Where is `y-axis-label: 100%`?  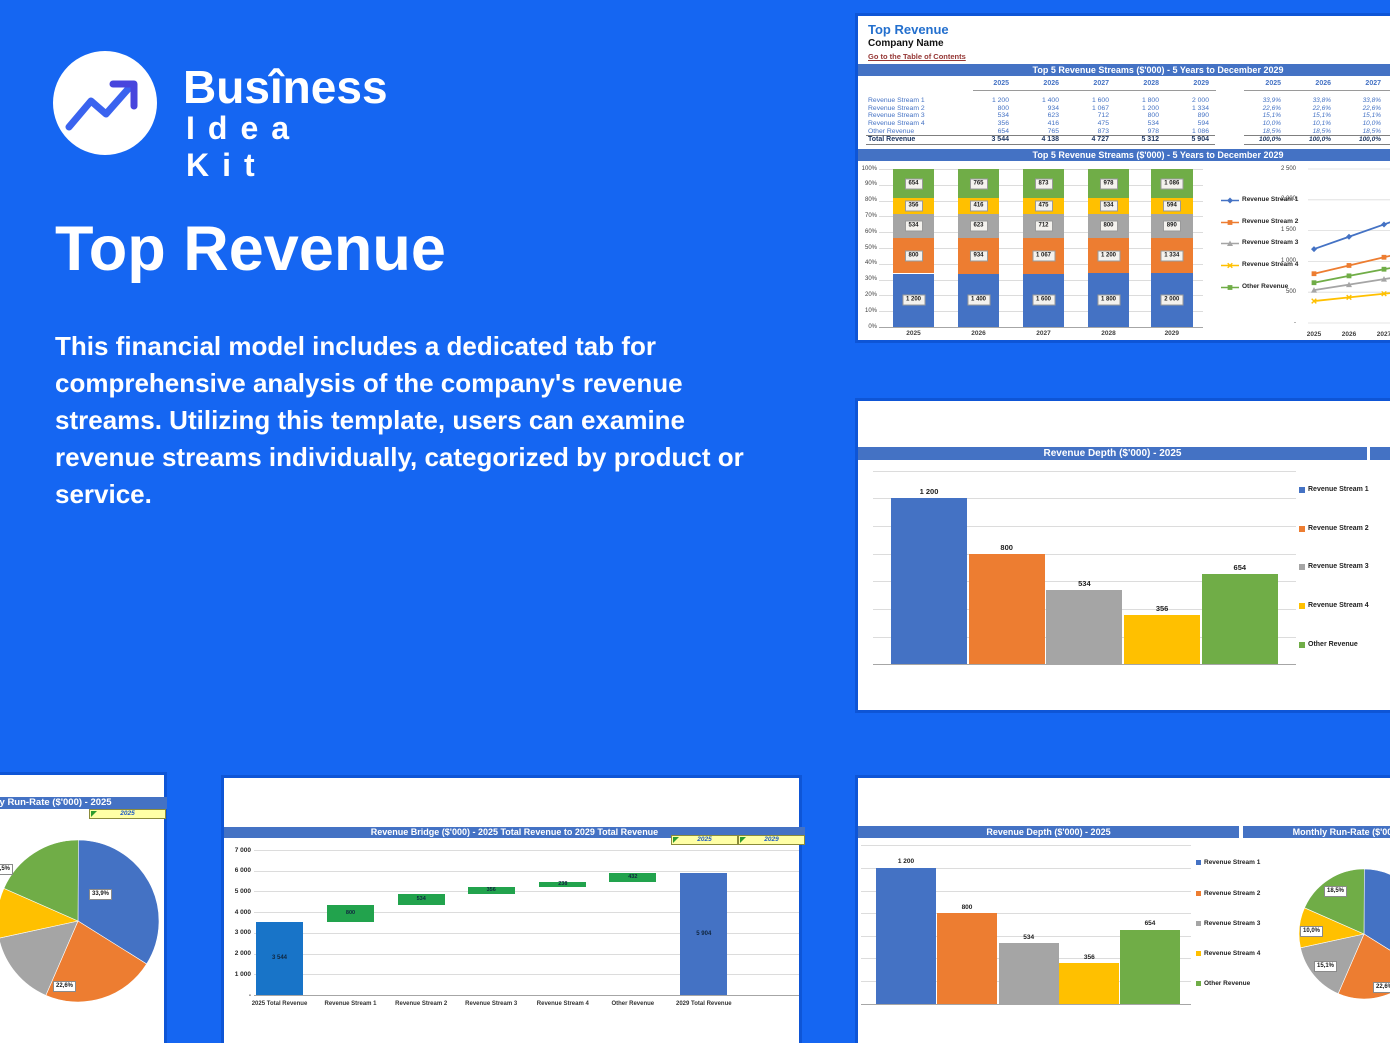
y-axis-label: 100% is located at coordinates (869, 168).